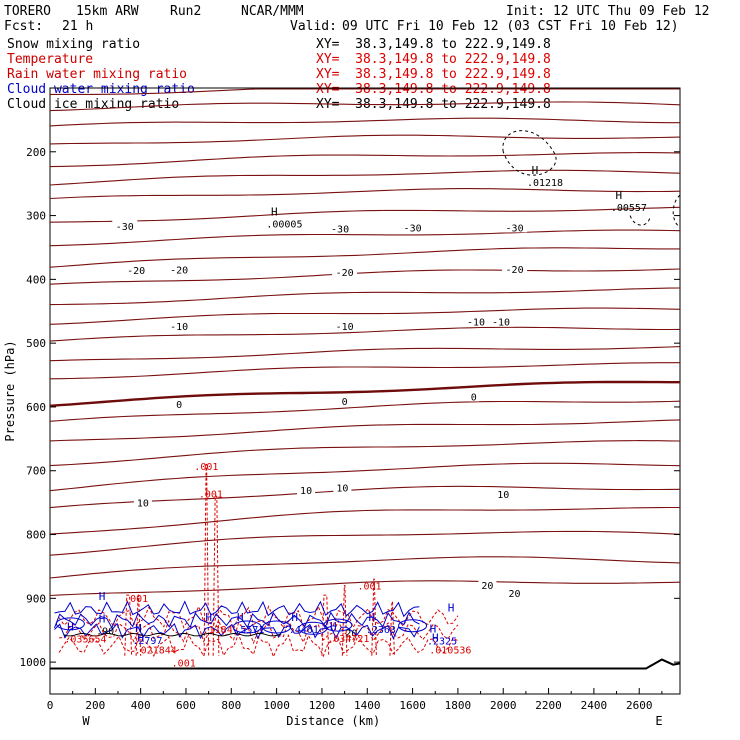 The height and width of the screenshot is (740, 740). Describe the element at coordinates (97, 74) in the screenshot. I see `legend-field-name: Rain water mixing ratio` at that location.